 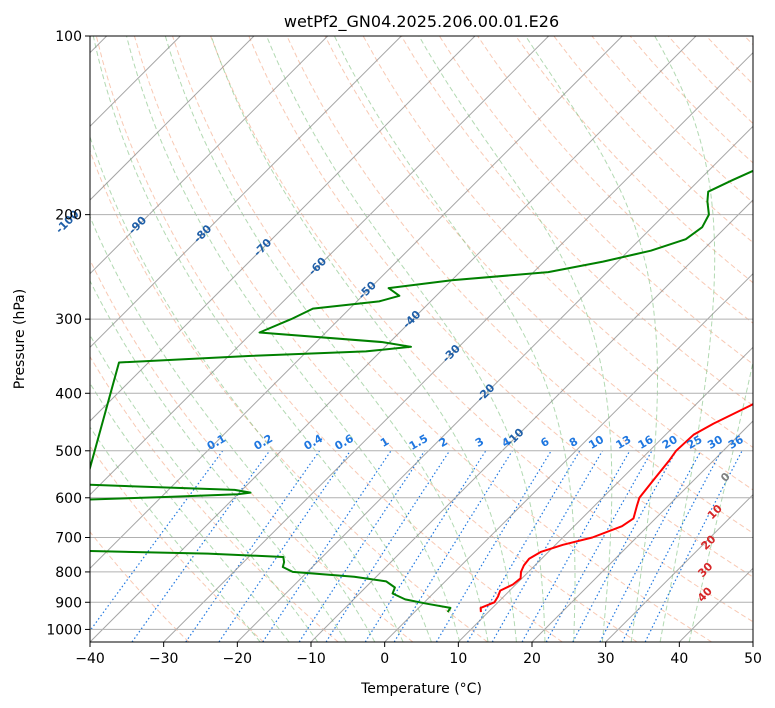 What do you see at coordinates (679, 659) in the screenshot?
I see `x-tick-label: 40` at bounding box center [679, 659].